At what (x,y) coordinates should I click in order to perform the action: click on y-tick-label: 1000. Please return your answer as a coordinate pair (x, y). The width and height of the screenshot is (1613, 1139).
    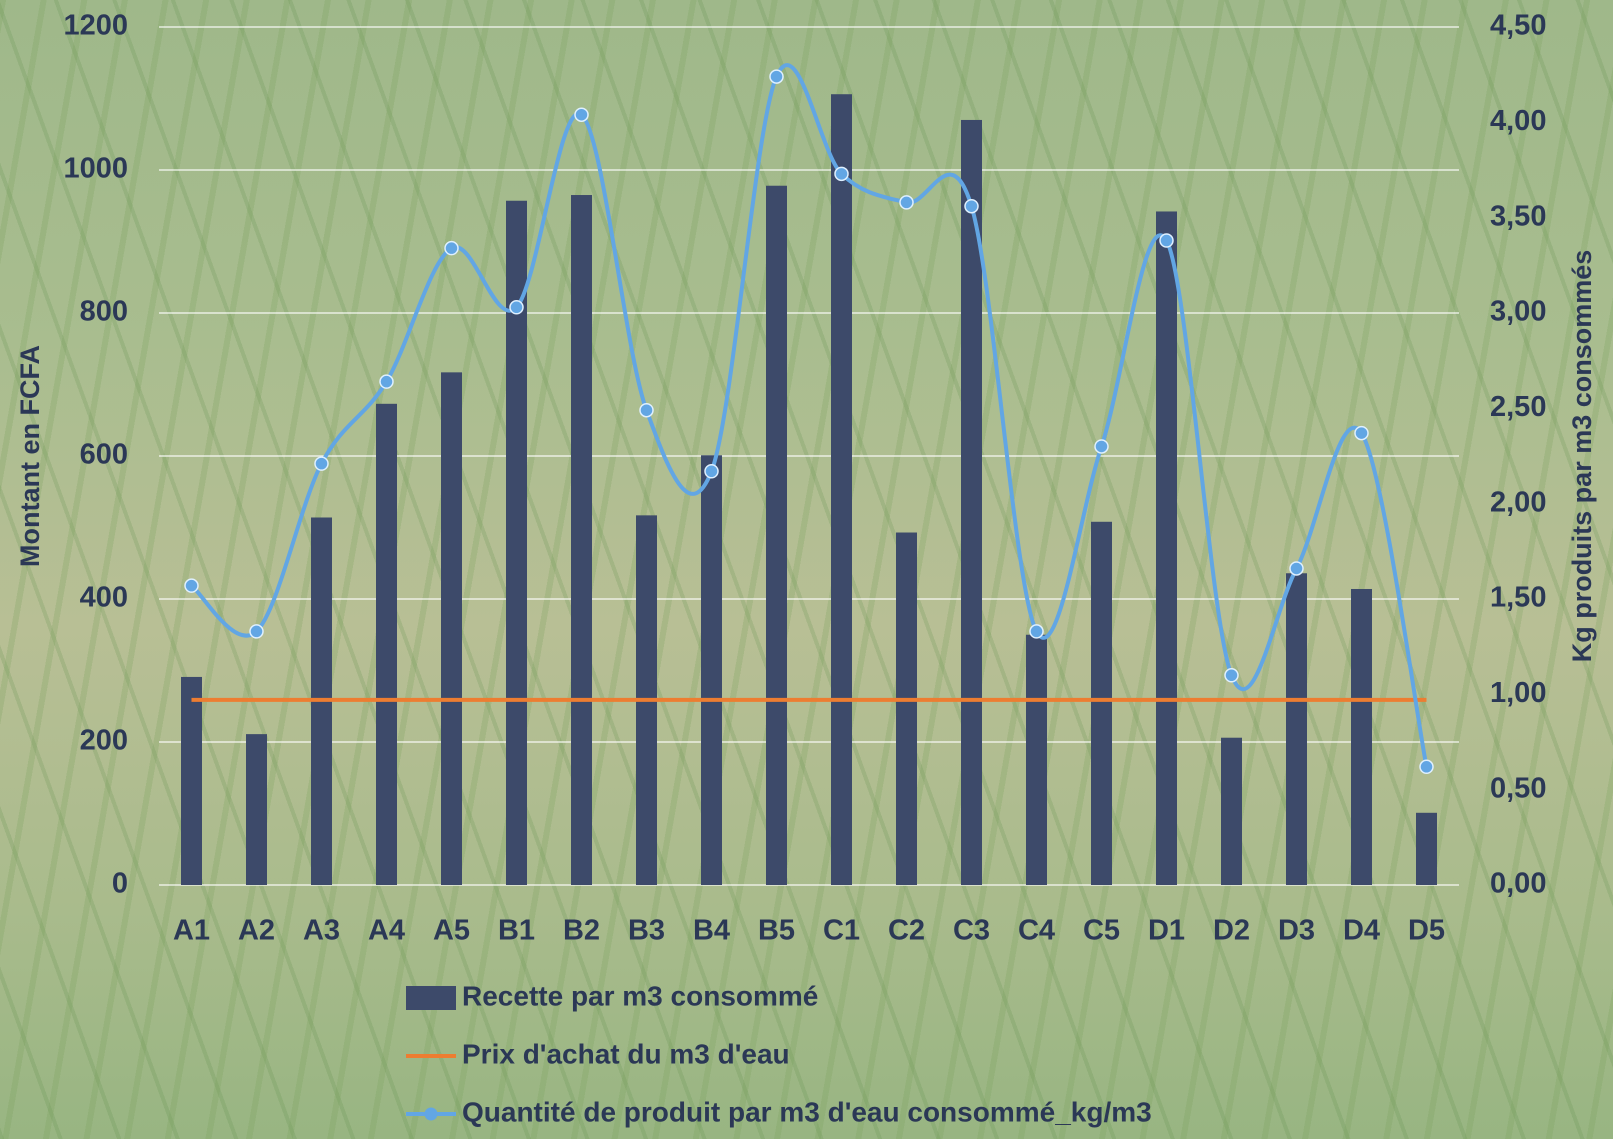
    Looking at the image, I should click on (95, 169).